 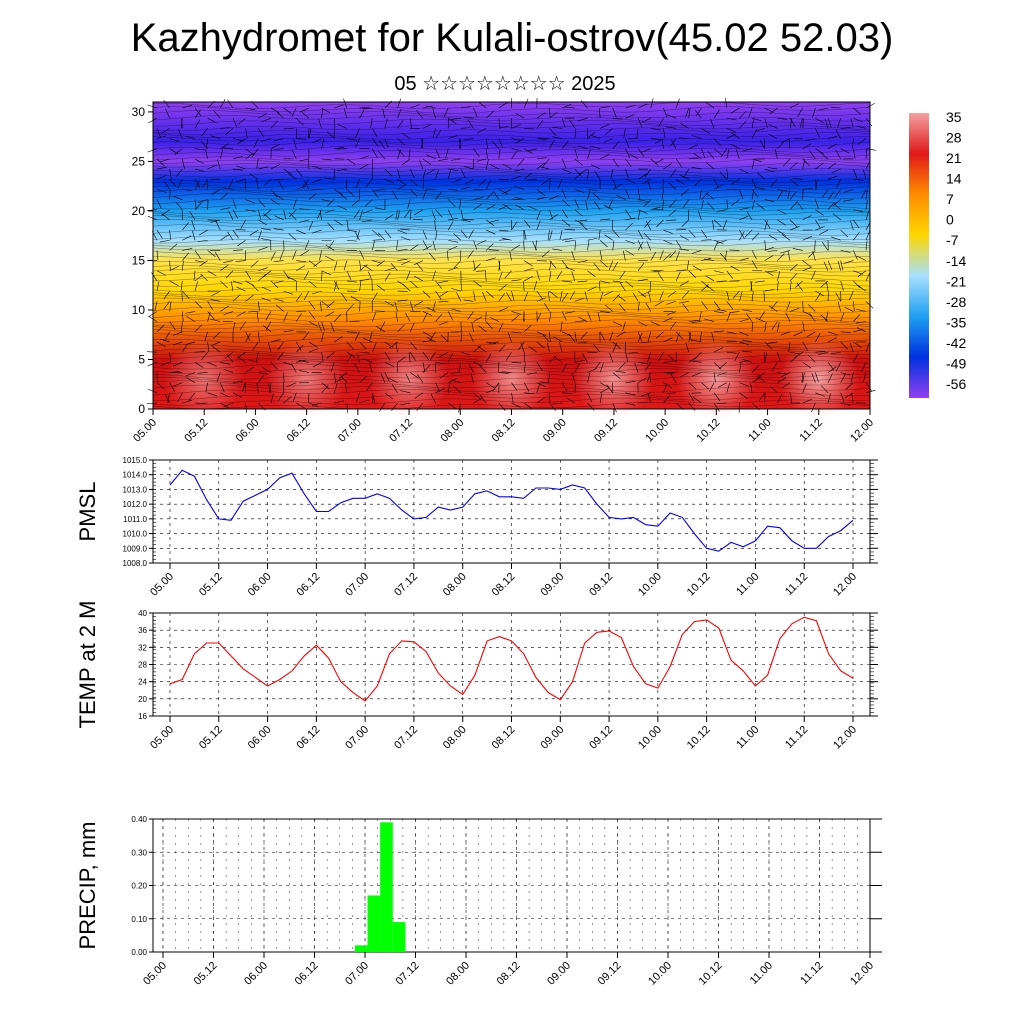 I want to click on y-tick-label: 40, so click(x=142, y=613).